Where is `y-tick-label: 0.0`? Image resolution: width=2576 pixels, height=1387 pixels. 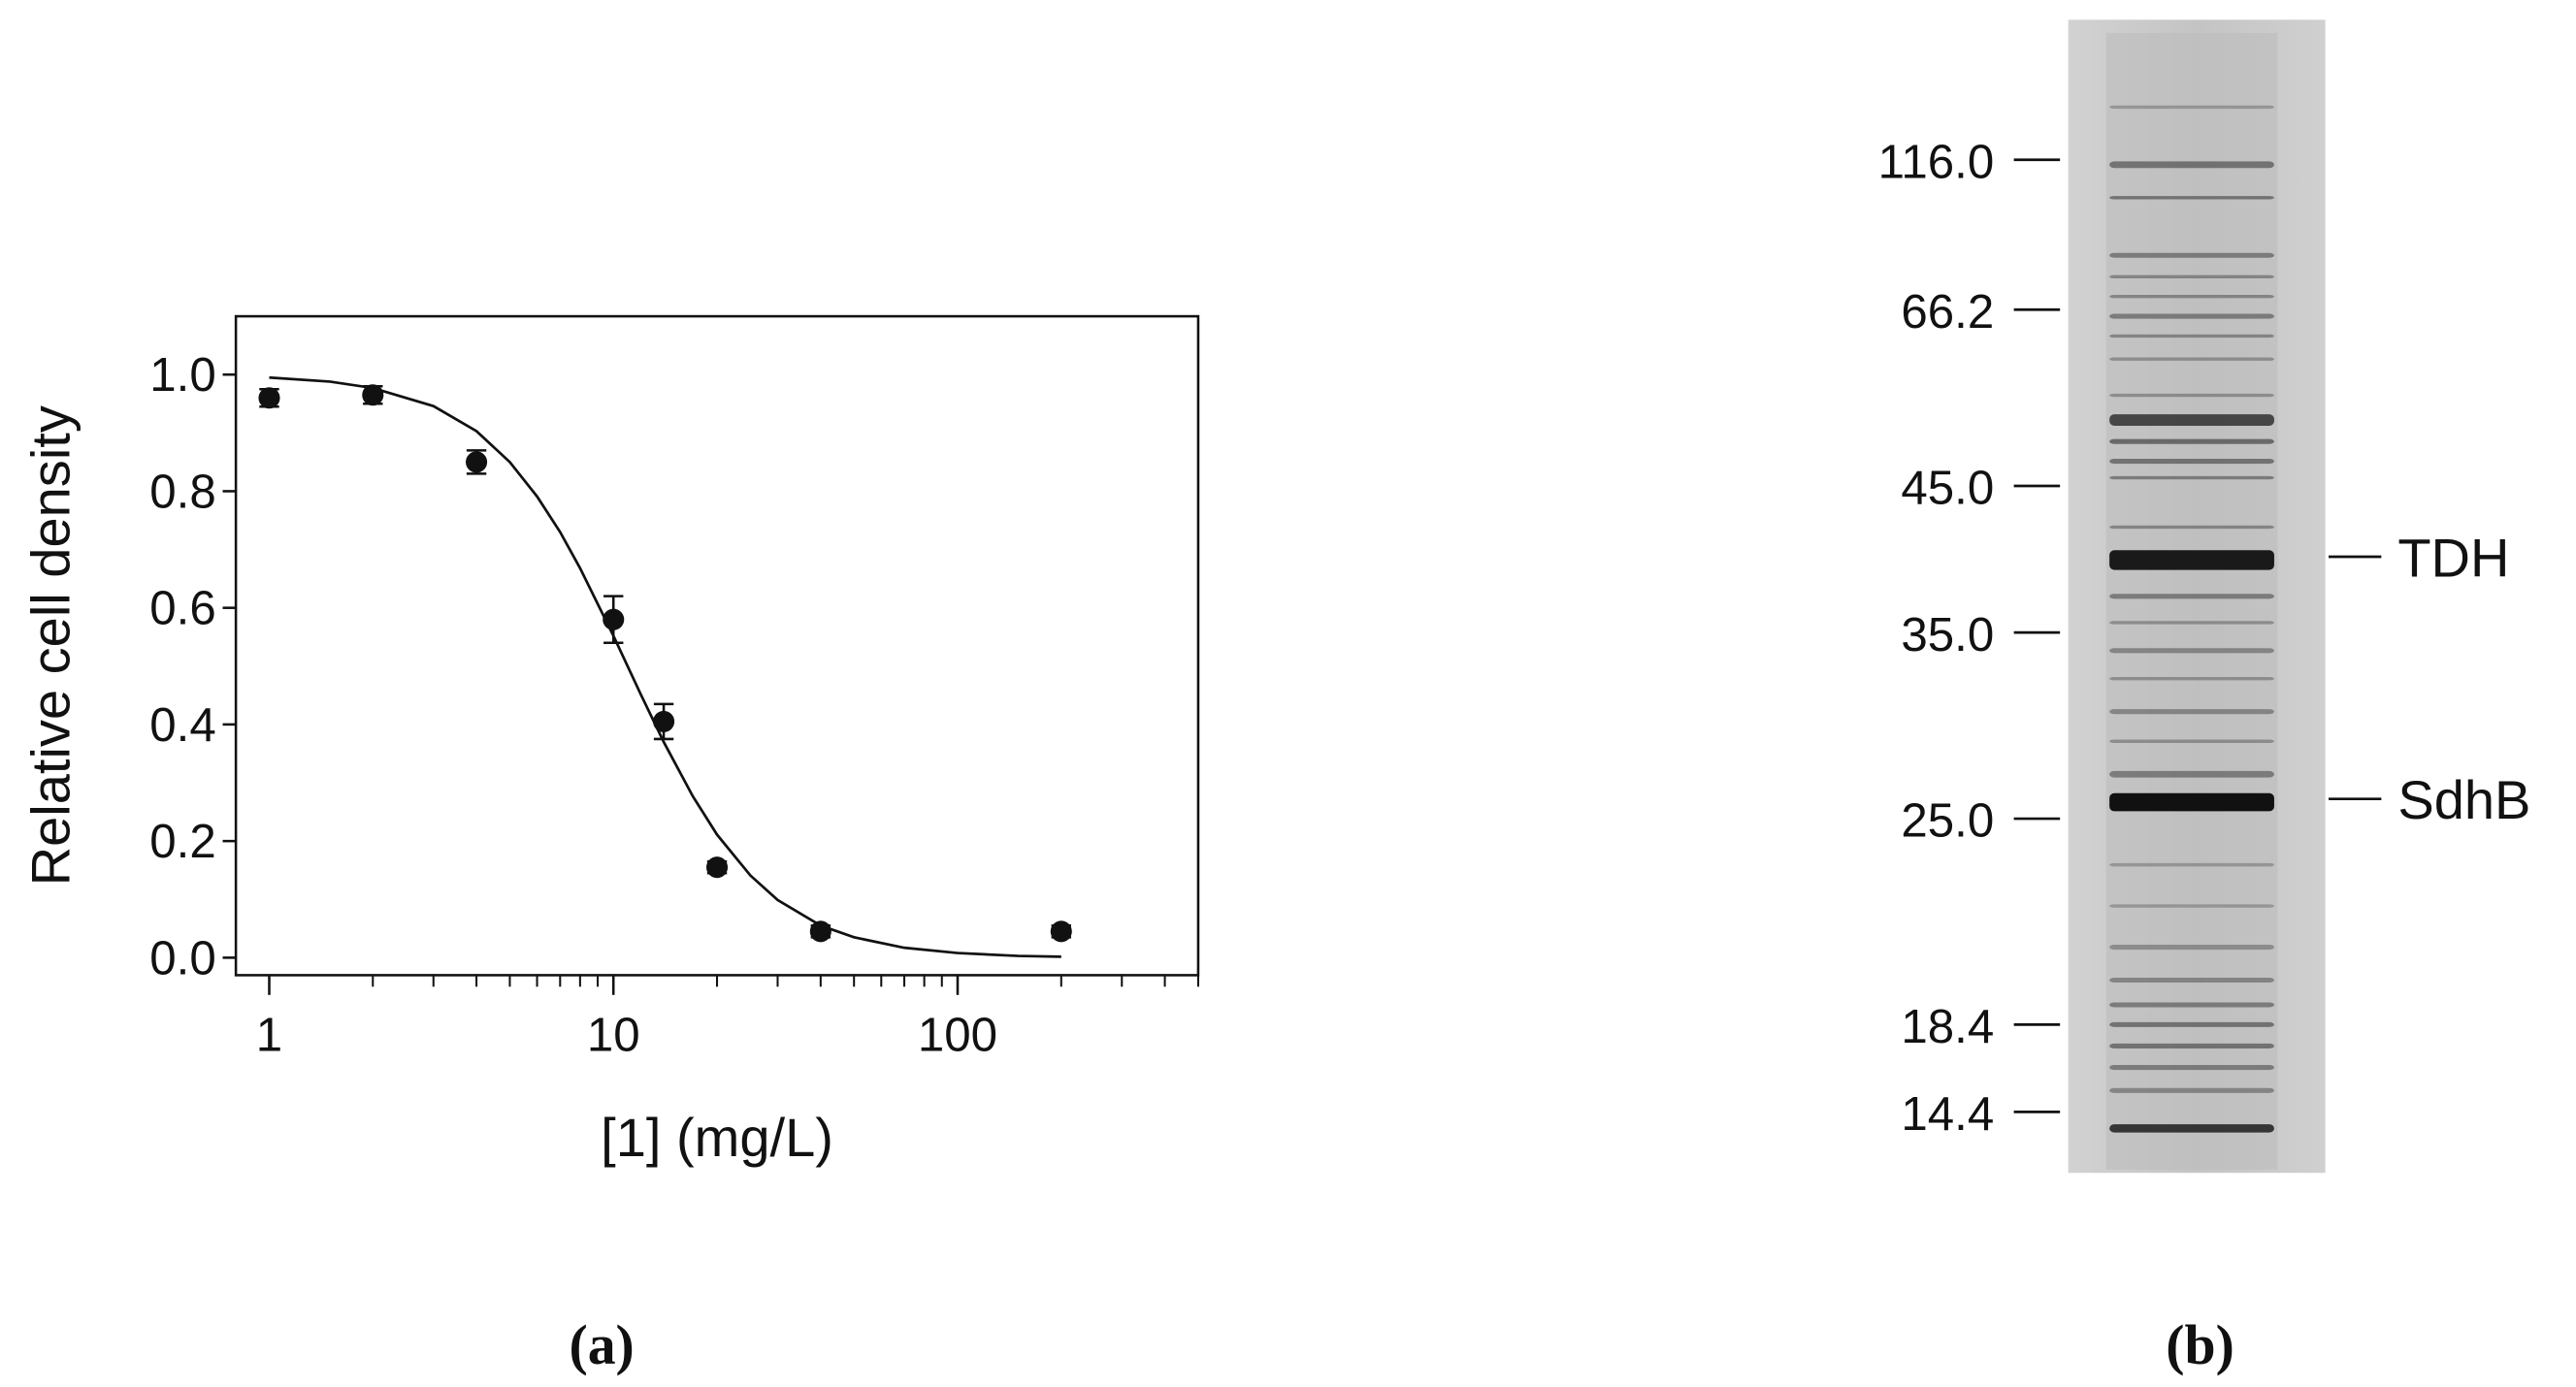 y-tick-label: 0.0 is located at coordinates (182, 957).